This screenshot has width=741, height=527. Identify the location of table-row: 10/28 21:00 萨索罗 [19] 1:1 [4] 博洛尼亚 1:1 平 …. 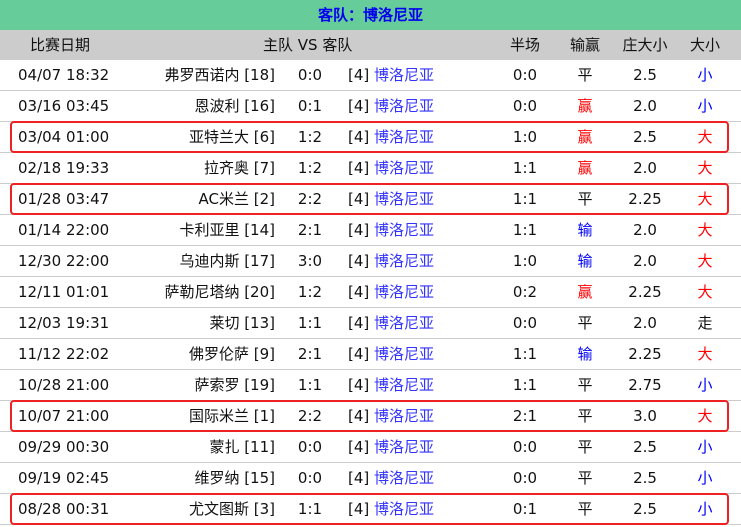
(370, 385).